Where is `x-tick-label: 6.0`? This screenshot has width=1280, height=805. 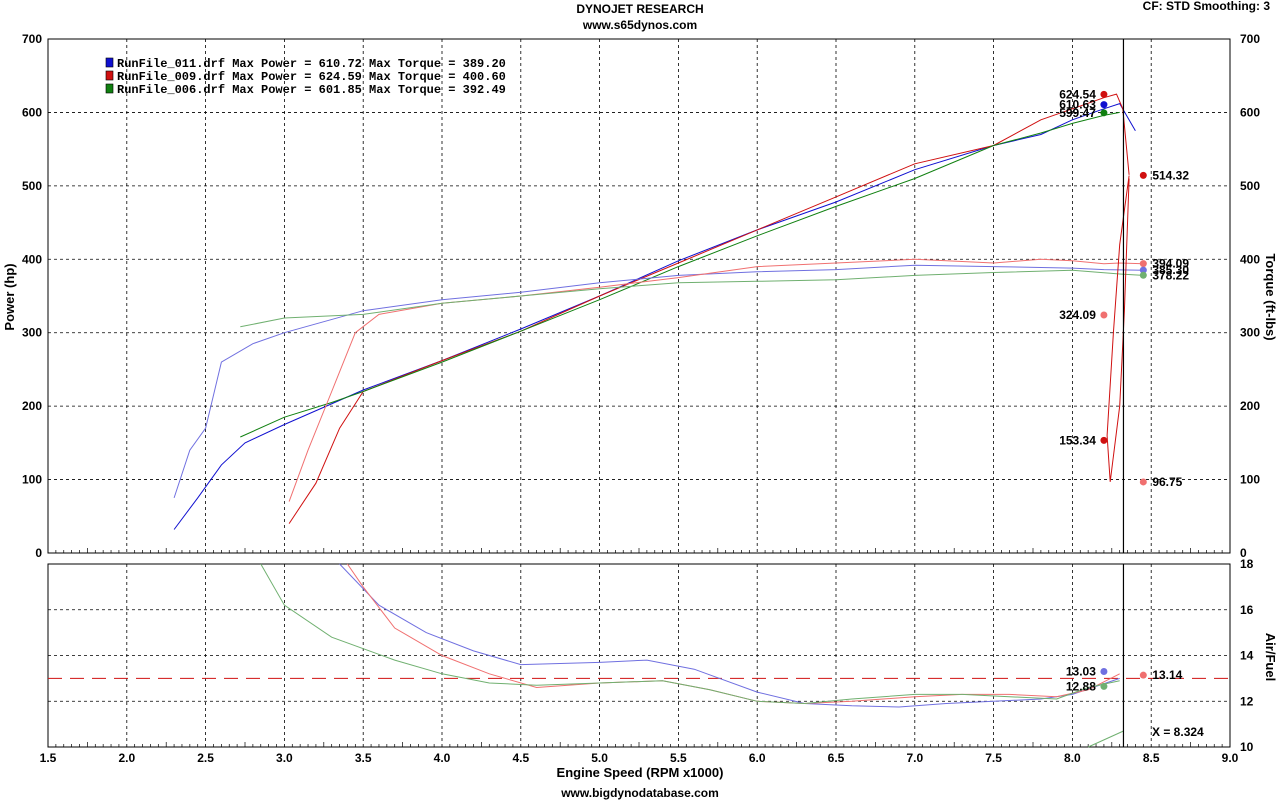 x-tick-label: 6.0 is located at coordinates (757, 758).